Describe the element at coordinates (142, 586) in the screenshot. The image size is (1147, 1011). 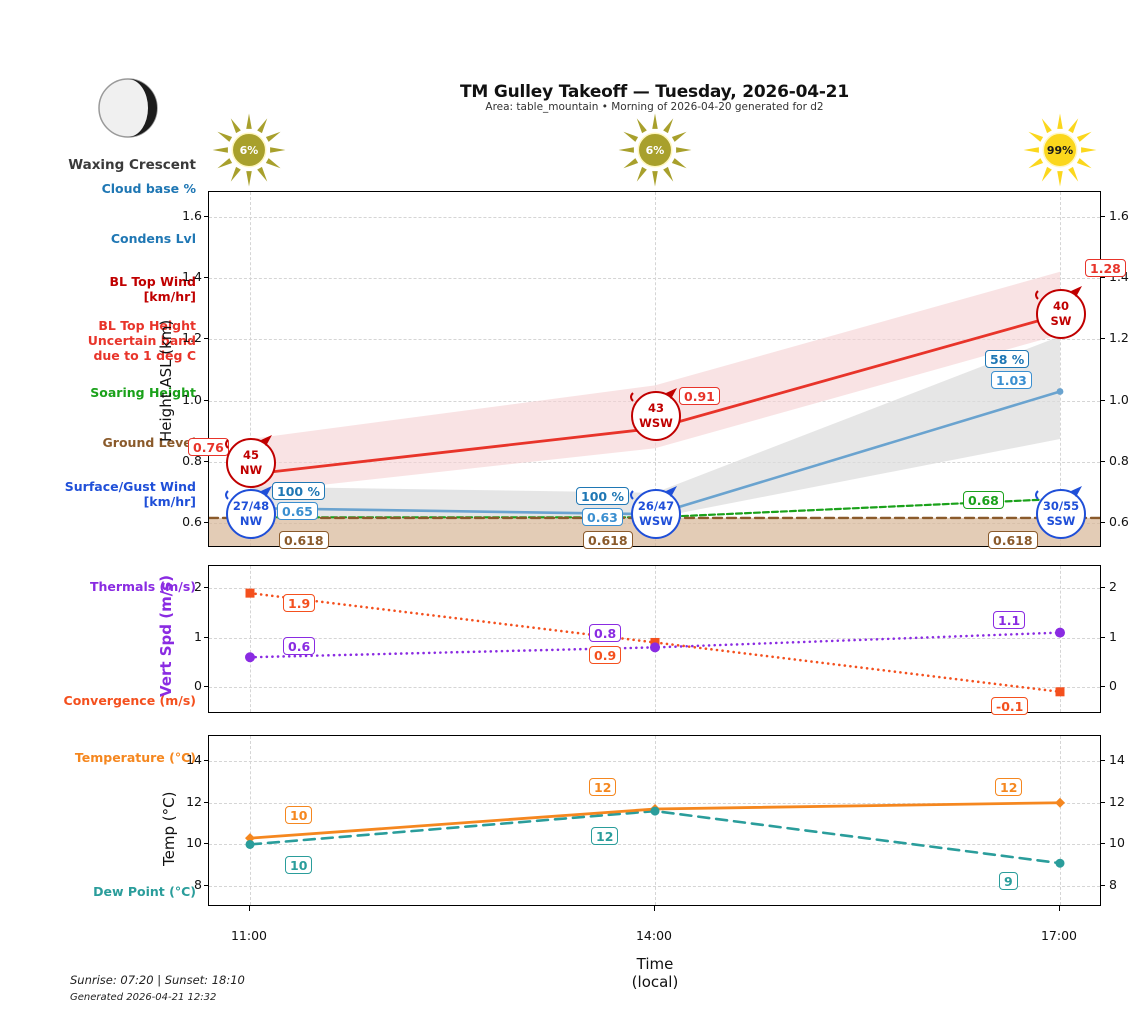
I see `legend-label-line: Thermals (m/s)` at that location.